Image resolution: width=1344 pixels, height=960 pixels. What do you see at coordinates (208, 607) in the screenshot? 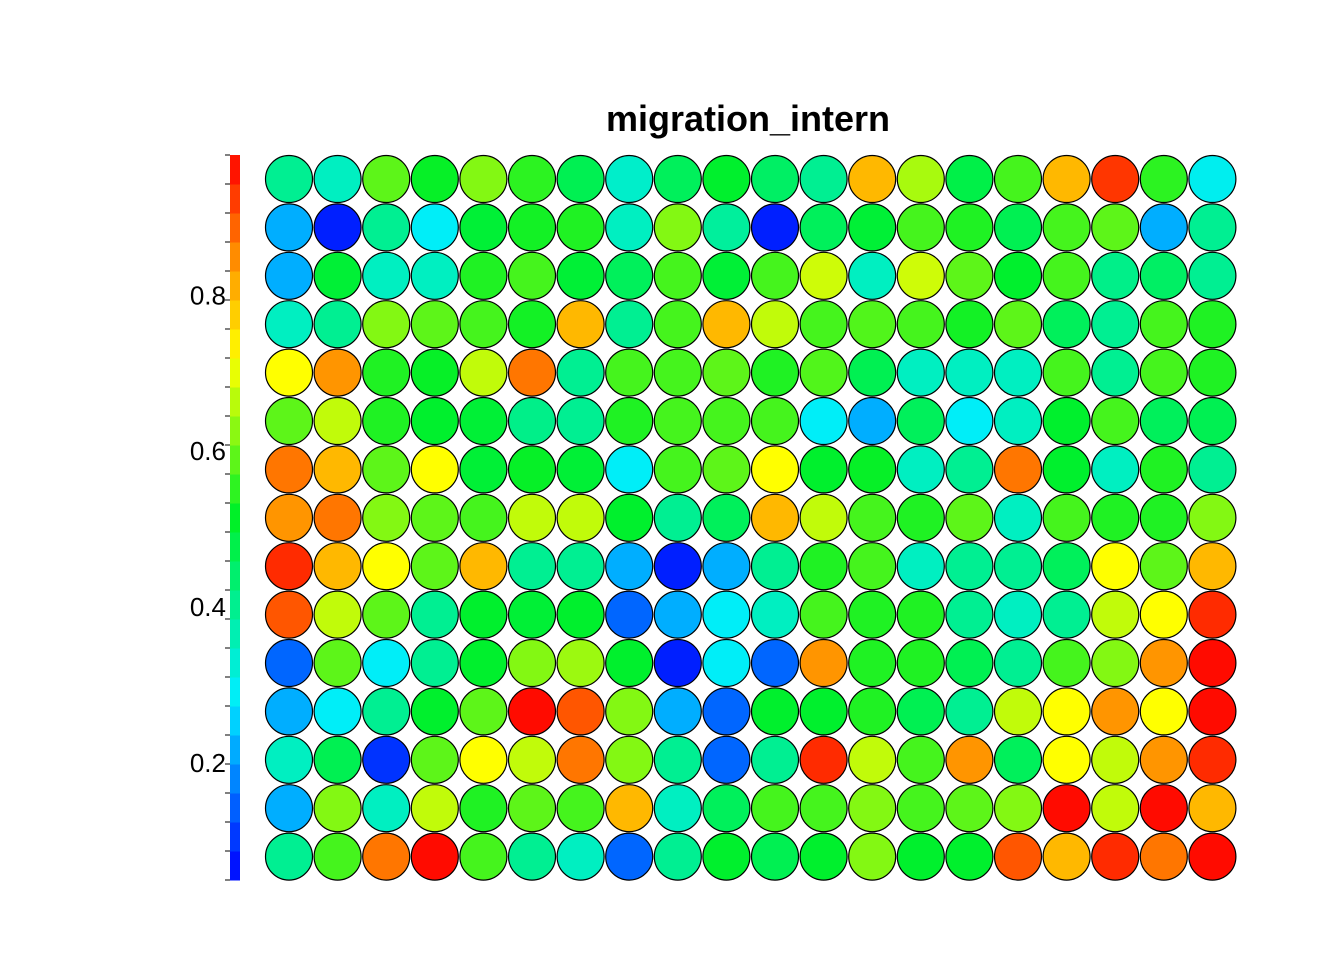
I see `colorbar-tick-label: 0.4` at bounding box center [208, 607].